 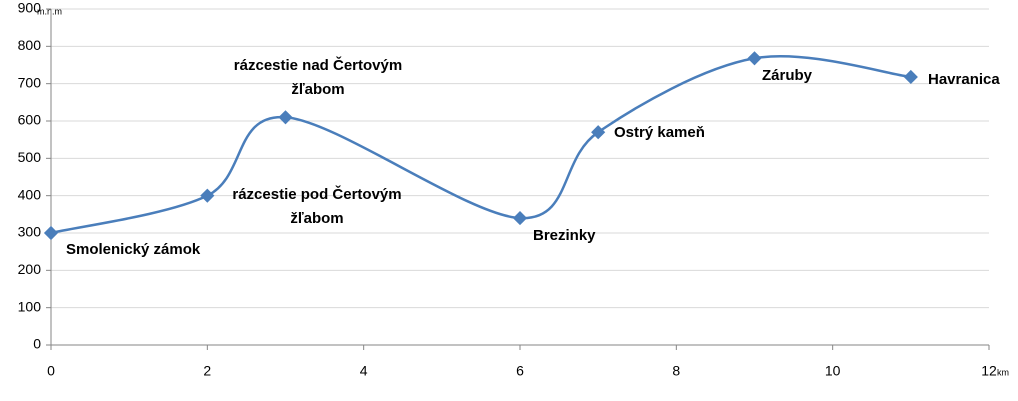 I want to click on y-tick-label: 900, so click(x=30, y=8).